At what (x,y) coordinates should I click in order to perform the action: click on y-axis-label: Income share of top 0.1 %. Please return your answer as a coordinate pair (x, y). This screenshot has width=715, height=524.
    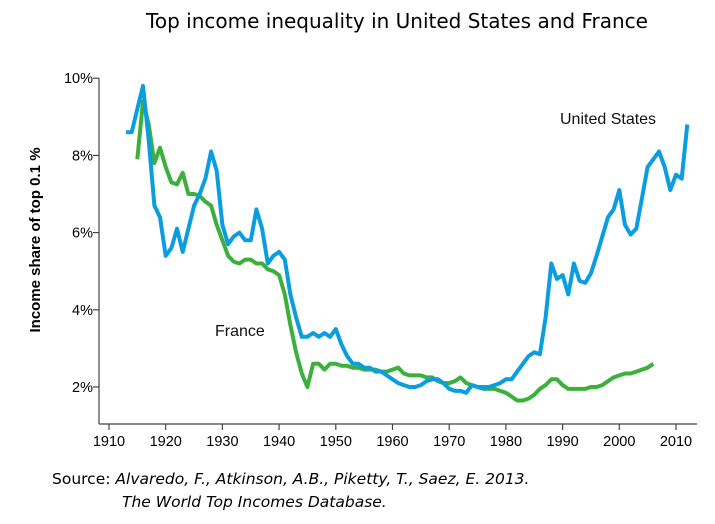
    Looking at the image, I should click on (35, 239).